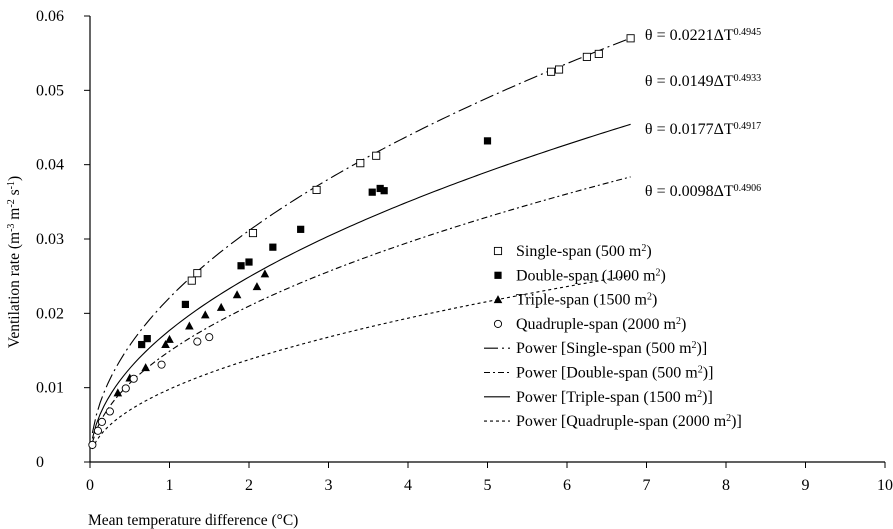  What do you see at coordinates (50, 16) in the screenshot?
I see `y-tick-label: 0.06` at bounding box center [50, 16].